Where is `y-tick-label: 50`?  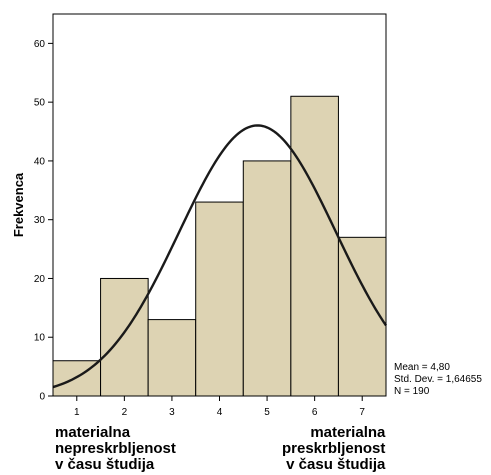
y-tick-label: 50 is located at coordinates (40, 103).